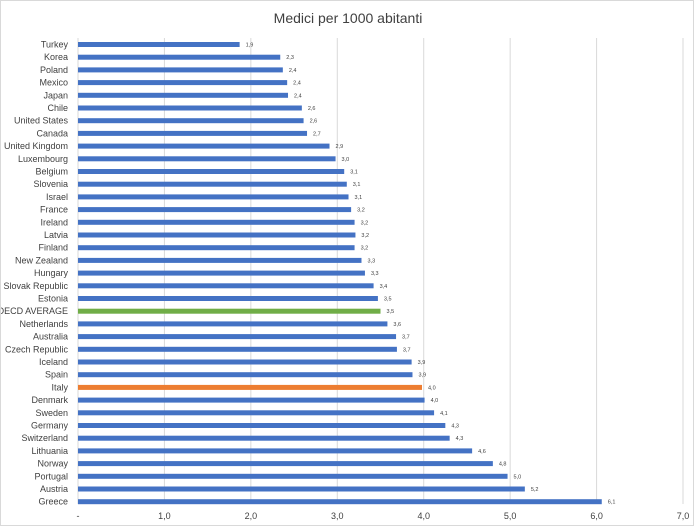 The width and height of the screenshot is (694, 527). I want to click on chart-title: Medici per 1000 abitanti, so click(348, 18).